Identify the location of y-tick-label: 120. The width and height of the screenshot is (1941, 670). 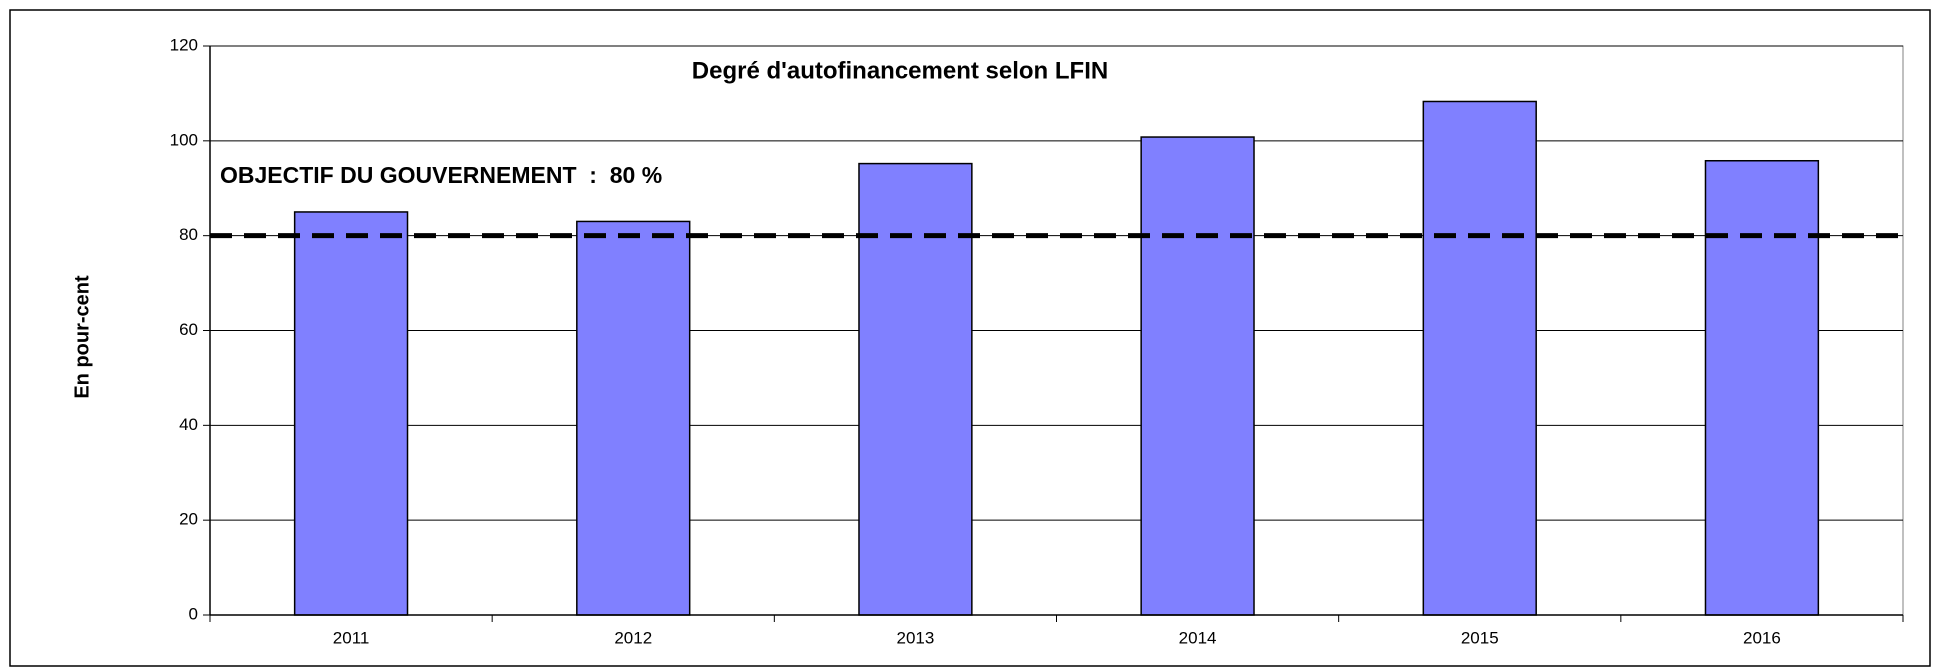
(184, 44).